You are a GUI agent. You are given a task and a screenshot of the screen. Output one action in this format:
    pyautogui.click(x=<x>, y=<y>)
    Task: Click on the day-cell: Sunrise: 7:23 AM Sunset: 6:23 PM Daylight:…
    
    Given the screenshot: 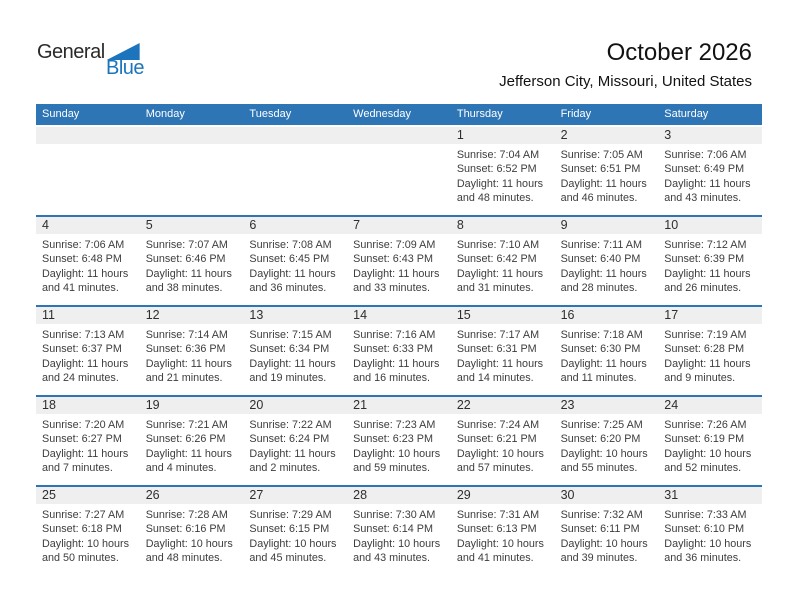 What is the action you would take?
    pyautogui.click(x=399, y=447)
    